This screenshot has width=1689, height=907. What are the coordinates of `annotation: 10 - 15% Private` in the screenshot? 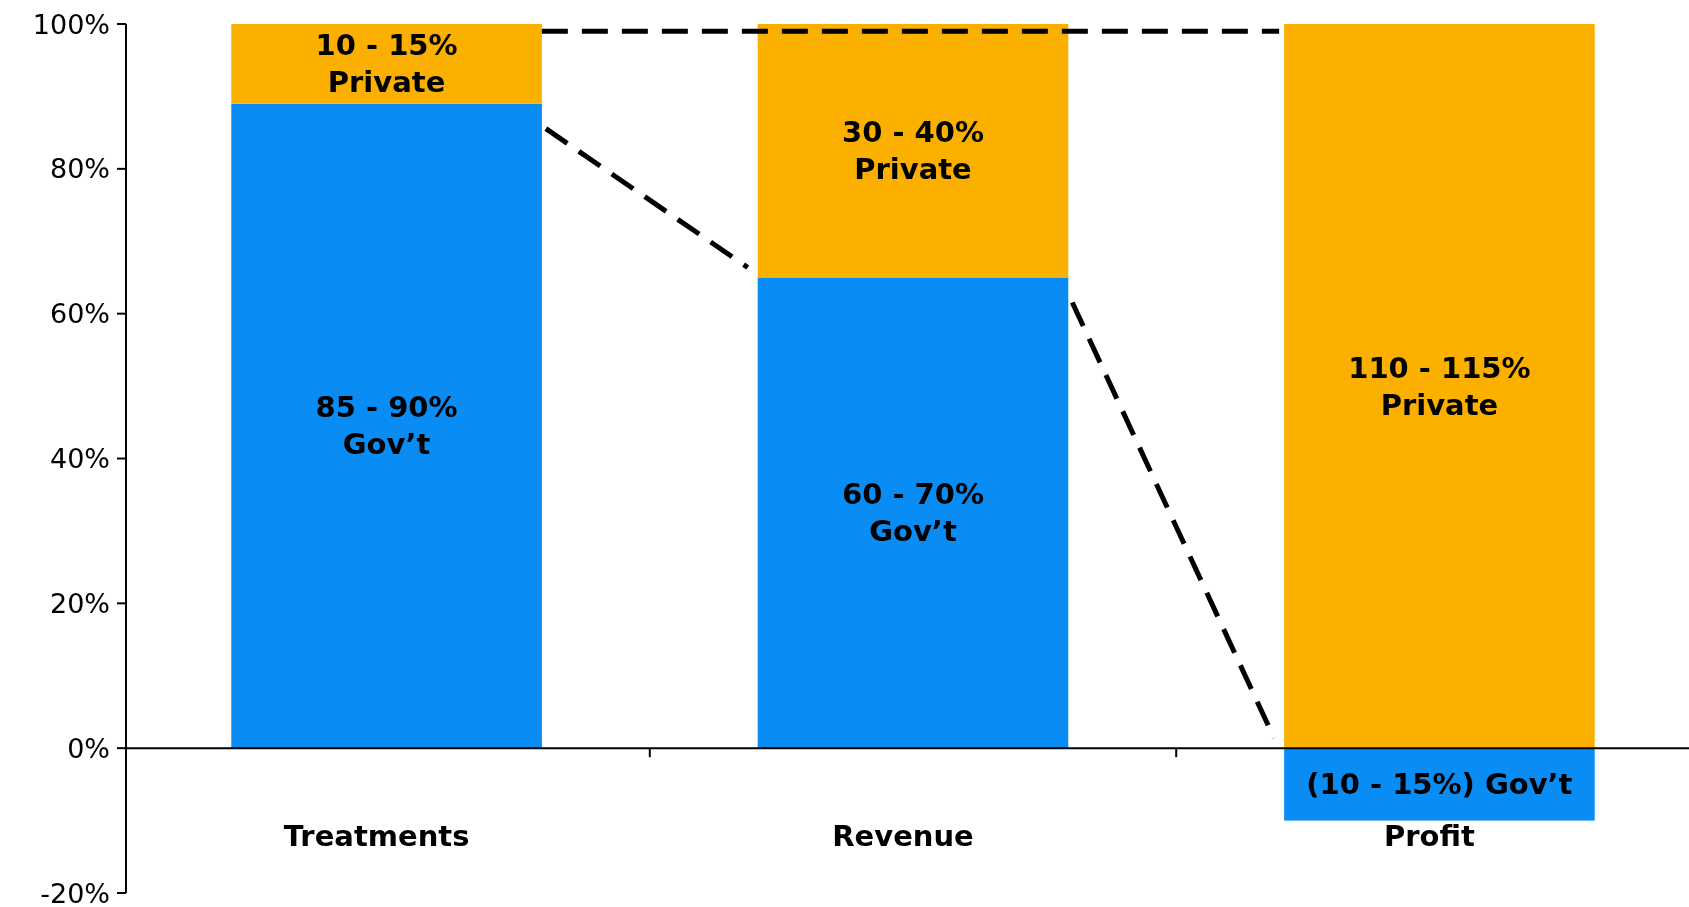 It's located at (386, 64).